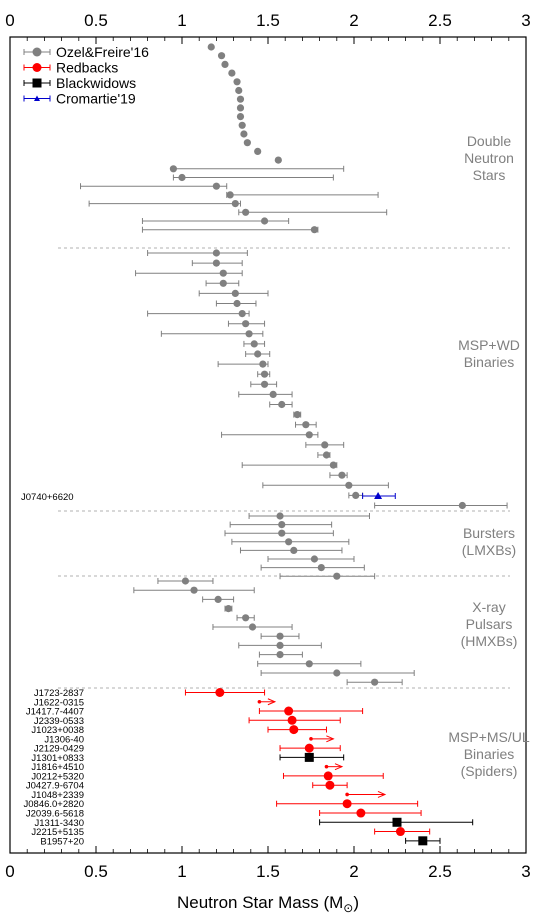 The height and width of the screenshot is (920, 537). I want to click on spider-pulsar-name: J0846.0+2820, so click(54, 804).